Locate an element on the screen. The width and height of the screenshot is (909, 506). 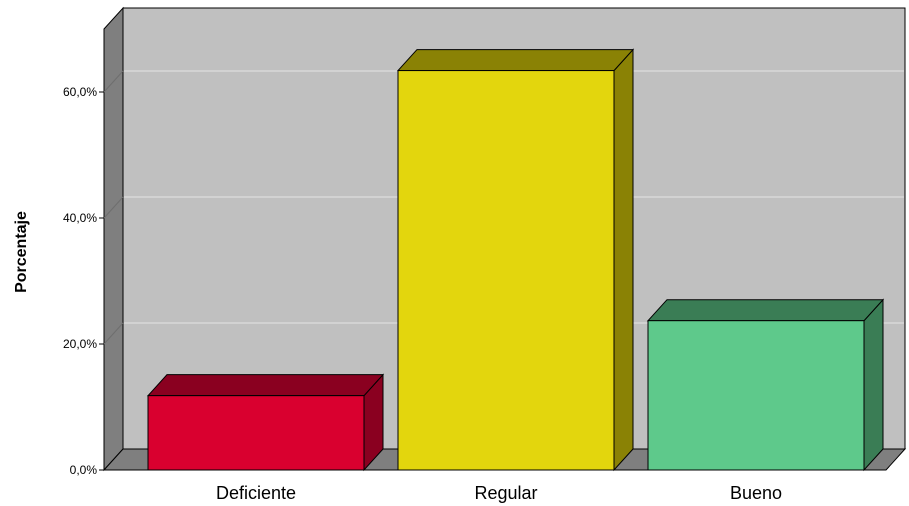
y-axis-ticks: 0,0% 20,0% 40,0% 60,0% is located at coordinates (83, 281).